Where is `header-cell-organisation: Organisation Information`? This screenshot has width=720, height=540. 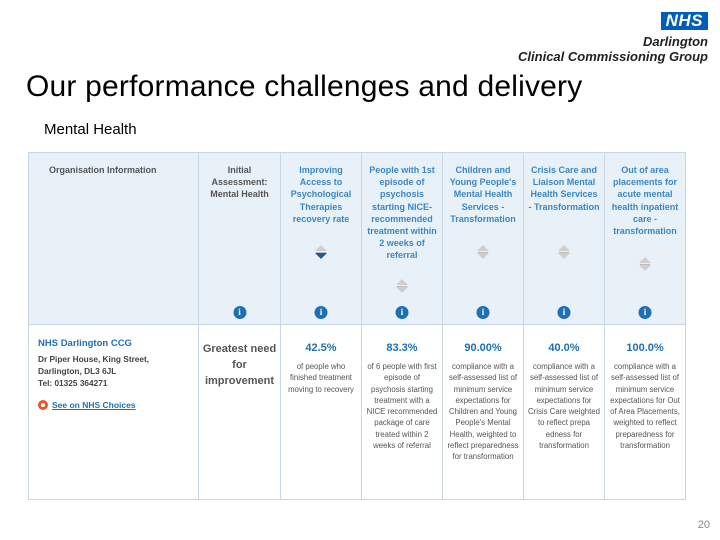 header-cell-organisation: Organisation Information is located at coordinates (114, 238).